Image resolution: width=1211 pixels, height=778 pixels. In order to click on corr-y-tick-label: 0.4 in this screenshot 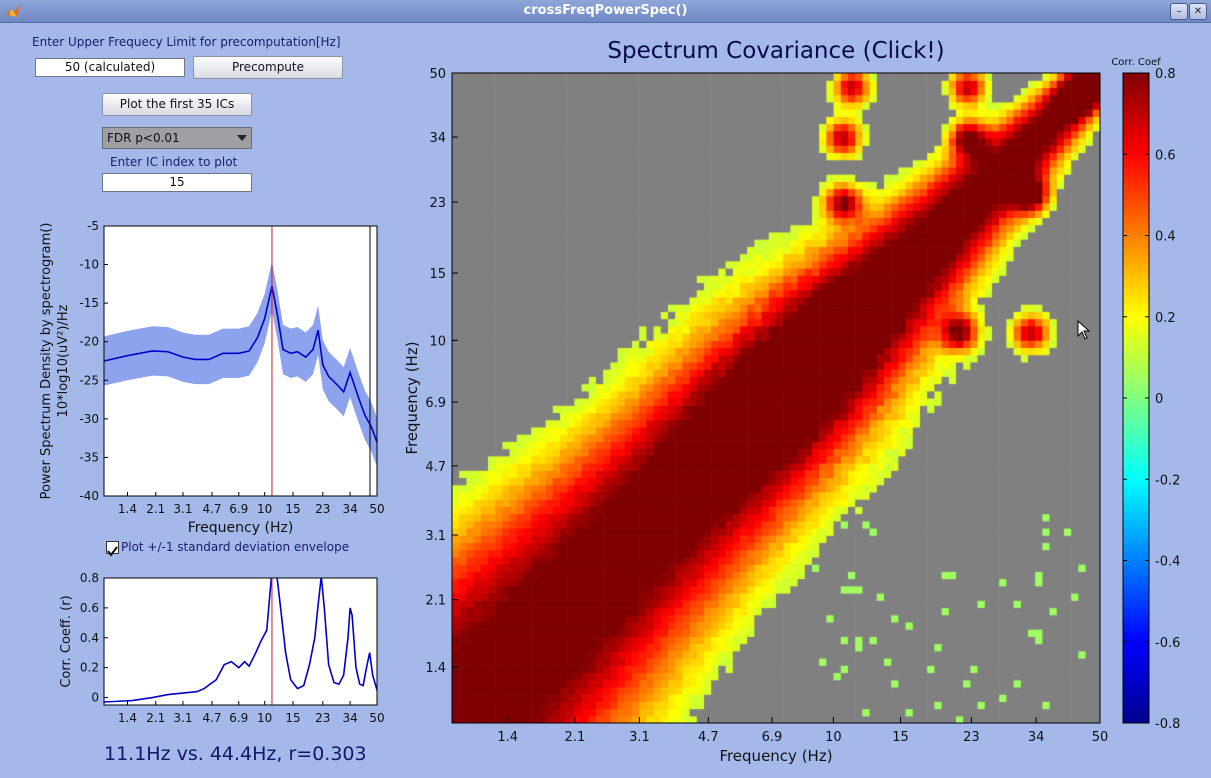, I will do `click(89, 638)`.